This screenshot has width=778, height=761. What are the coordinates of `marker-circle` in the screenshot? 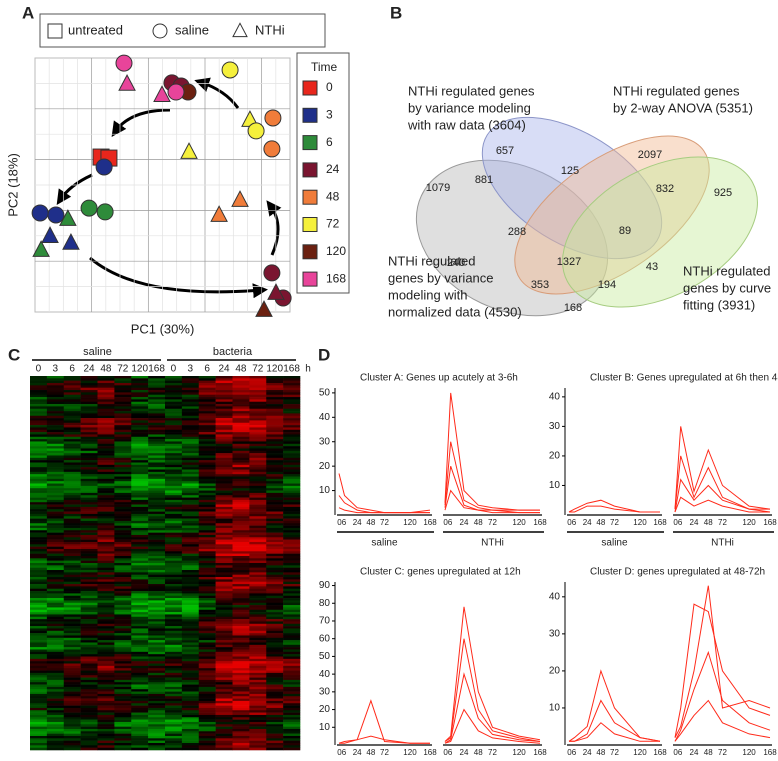 It's located at (160, 31).